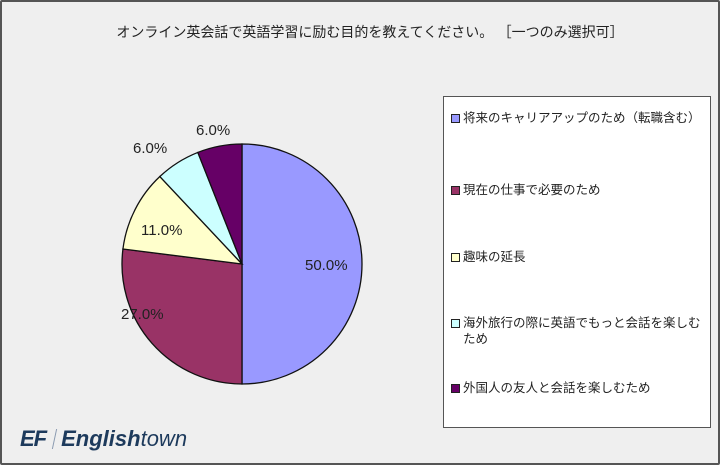 Image resolution: width=720 pixels, height=467 pixels. I want to click on logo-english: English, so click(101, 438).